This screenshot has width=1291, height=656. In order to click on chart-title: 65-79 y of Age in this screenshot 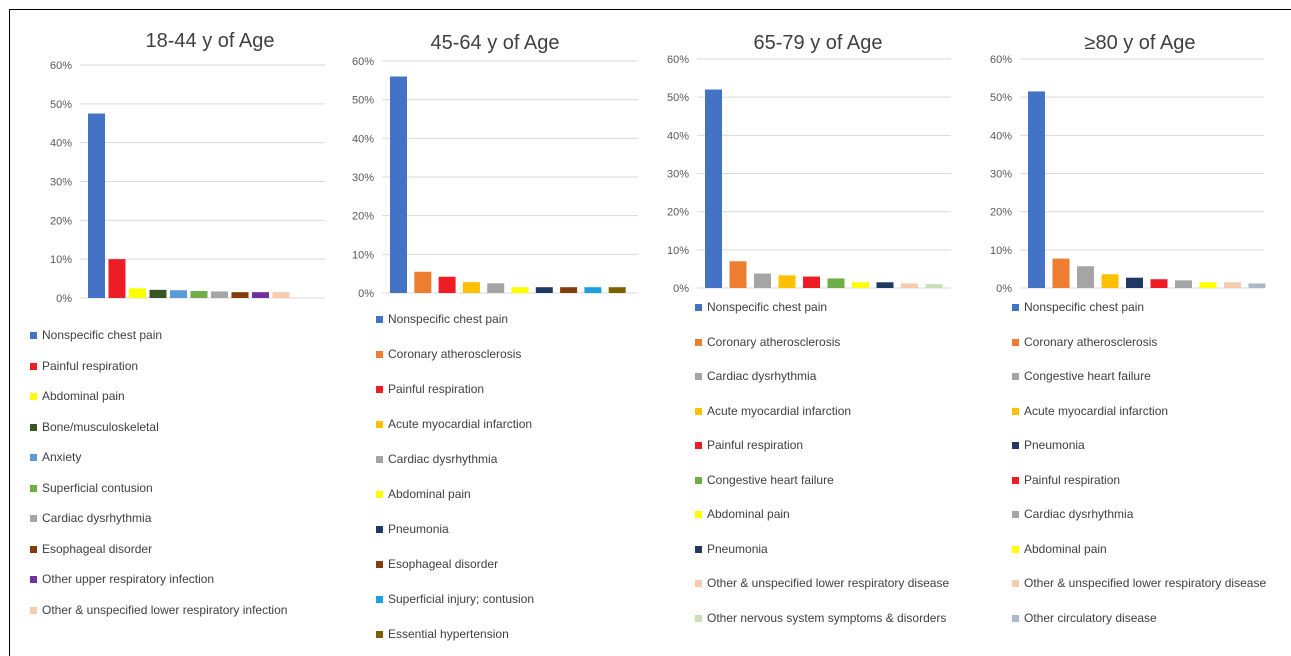, I will do `click(818, 43)`.